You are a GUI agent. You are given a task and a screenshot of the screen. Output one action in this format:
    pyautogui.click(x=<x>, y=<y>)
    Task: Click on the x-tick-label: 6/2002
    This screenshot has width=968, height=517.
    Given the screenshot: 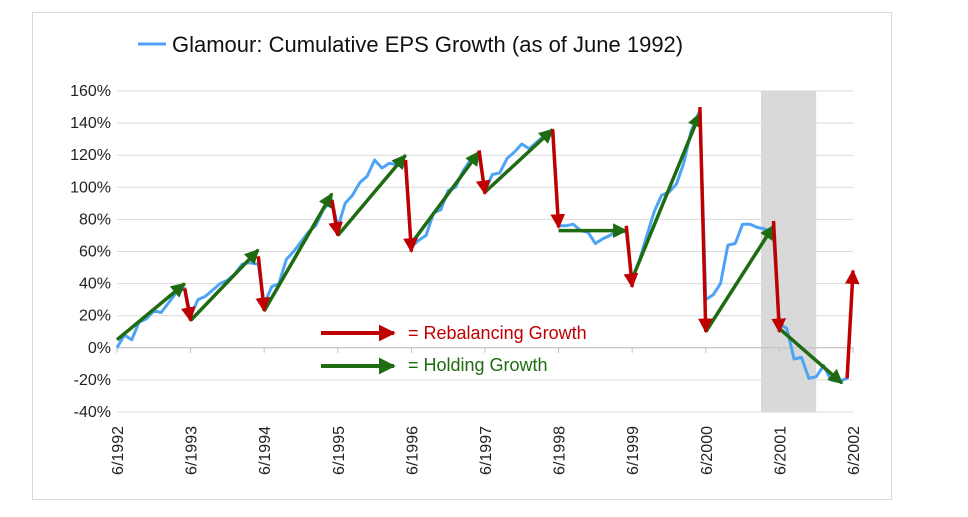 What is the action you would take?
    pyautogui.click(x=854, y=450)
    